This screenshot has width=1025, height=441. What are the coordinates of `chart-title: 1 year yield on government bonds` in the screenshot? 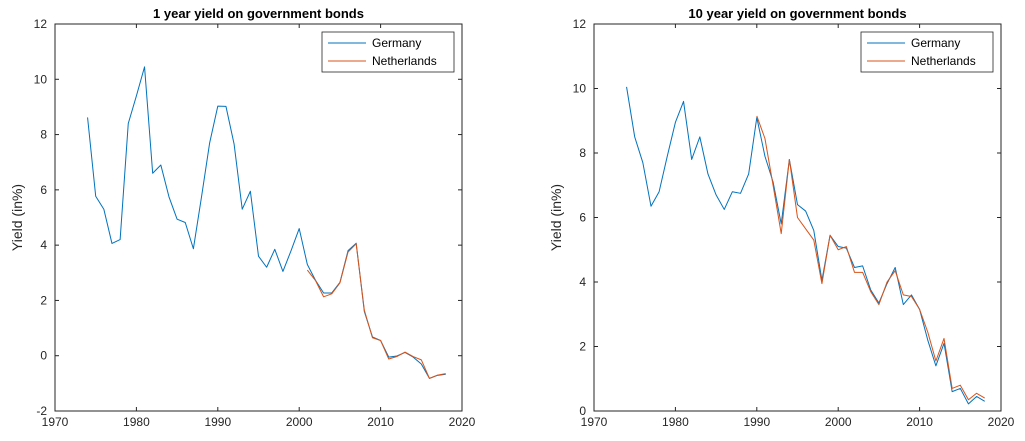 It's located at (258, 13).